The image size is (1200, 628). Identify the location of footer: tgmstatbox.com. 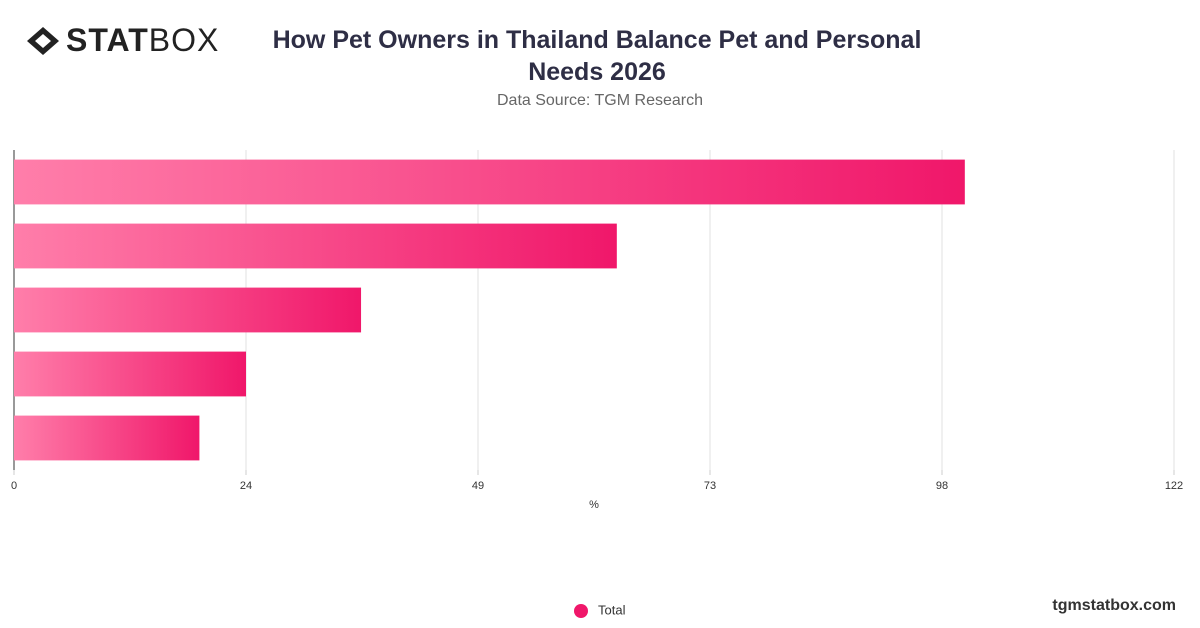
(1114, 605).